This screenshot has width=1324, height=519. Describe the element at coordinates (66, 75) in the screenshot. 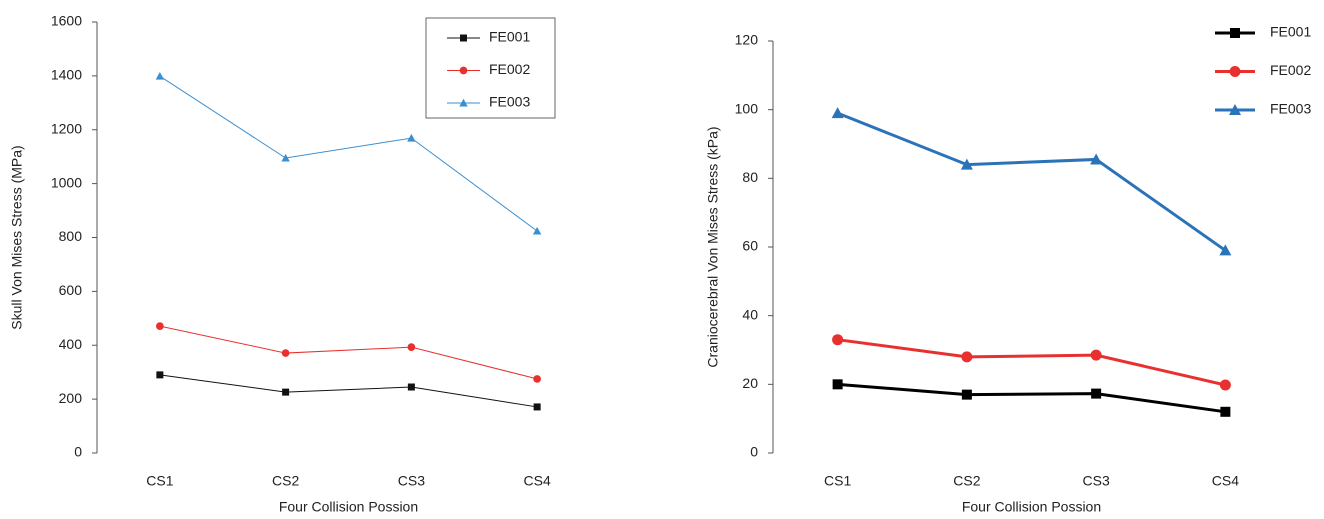

I see `y-tick-label: 1400` at that location.